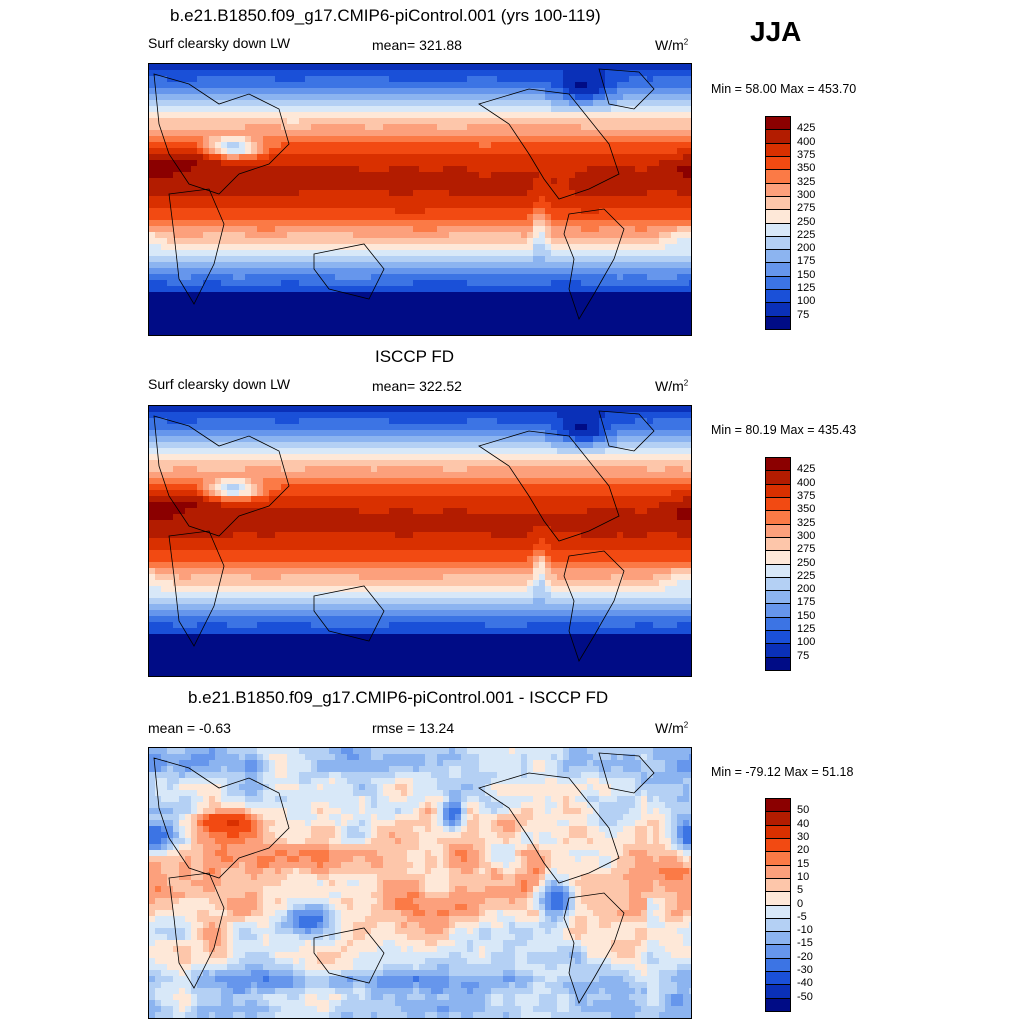 The width and height of the screenshot is (1024, 1024). I want to click on panel-2-title: ISCCP FD, so click(415, 356).